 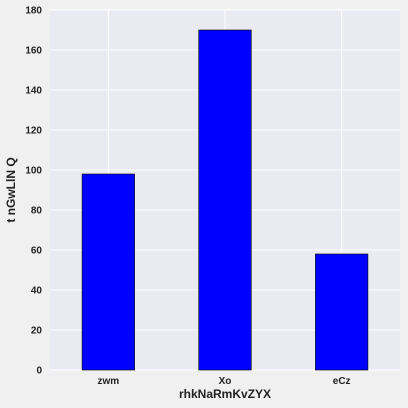 What do you see at coordinates (37, 291) in the screenshot?
I see `y-tick-label: 40` at bounding box center [37, 291].